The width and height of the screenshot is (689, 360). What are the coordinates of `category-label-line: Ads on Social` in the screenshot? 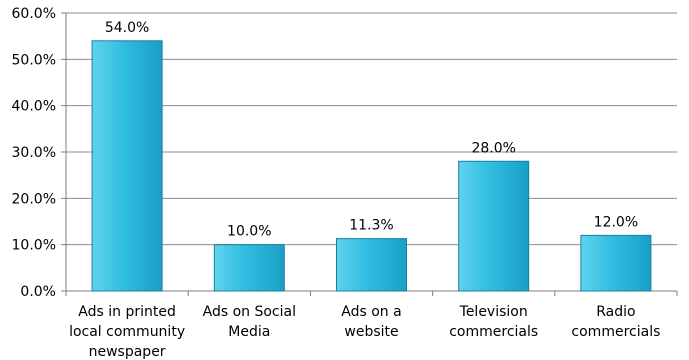 It's located at (249, 312).